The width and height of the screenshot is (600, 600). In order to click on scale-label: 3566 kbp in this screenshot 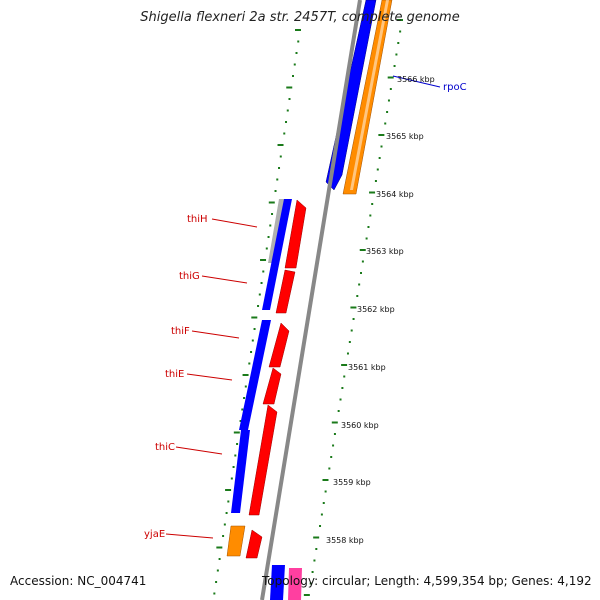, I will do `click(416, 79)`.